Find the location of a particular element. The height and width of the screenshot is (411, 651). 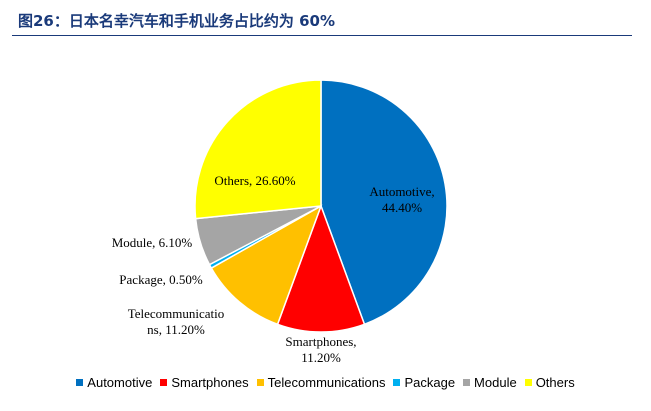

legend-item-telecommunications: Telecommunications is located at coordinates (321, 382).